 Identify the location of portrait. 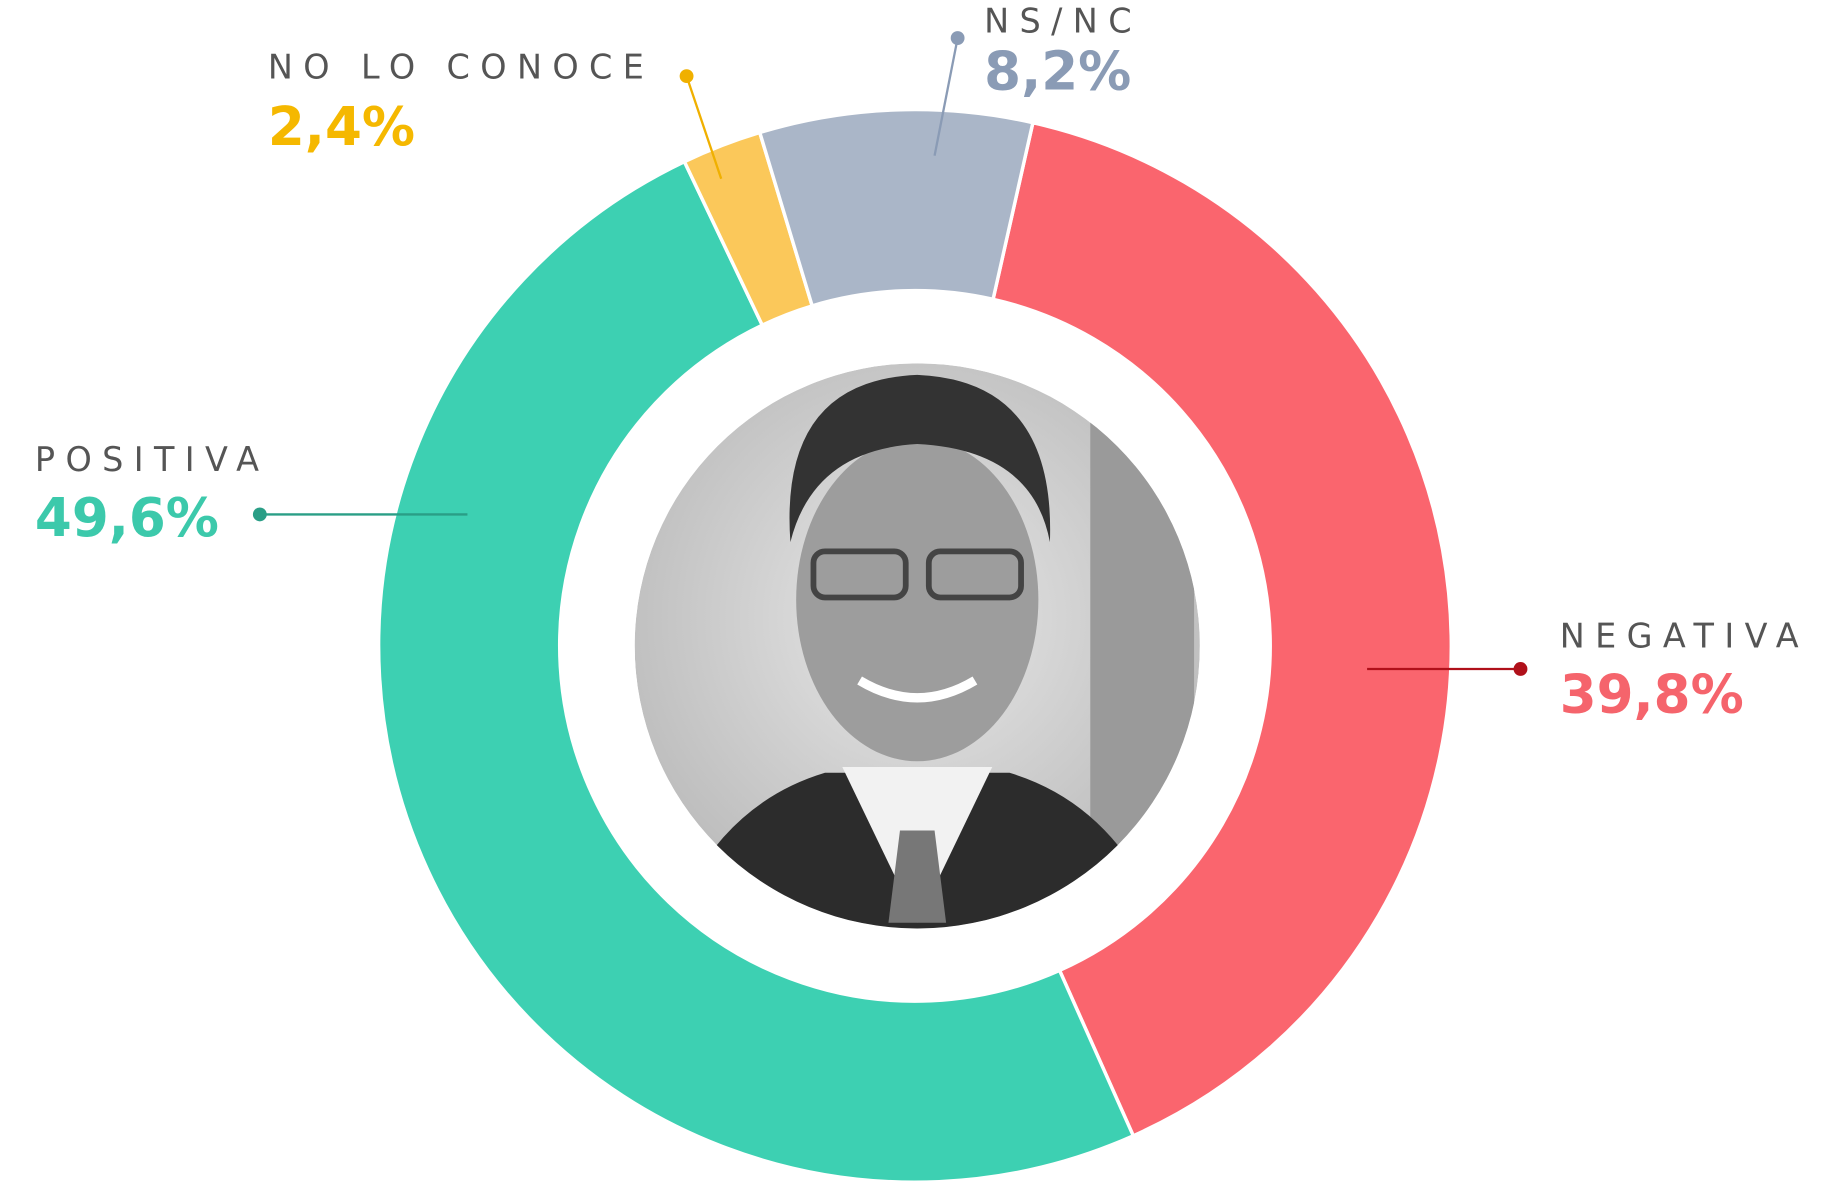
(917, 646).